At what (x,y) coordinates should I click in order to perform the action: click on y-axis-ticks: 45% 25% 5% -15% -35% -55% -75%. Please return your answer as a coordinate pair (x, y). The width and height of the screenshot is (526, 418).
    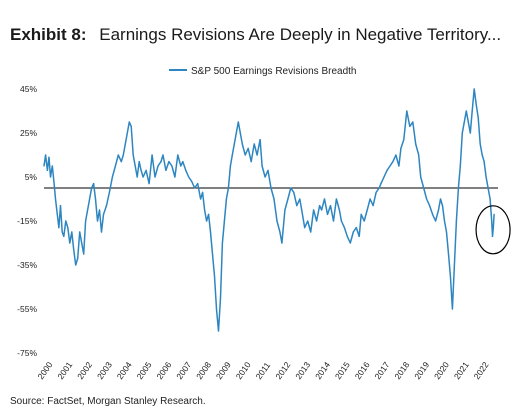
    Looking at the image, I should click on (27, 221).